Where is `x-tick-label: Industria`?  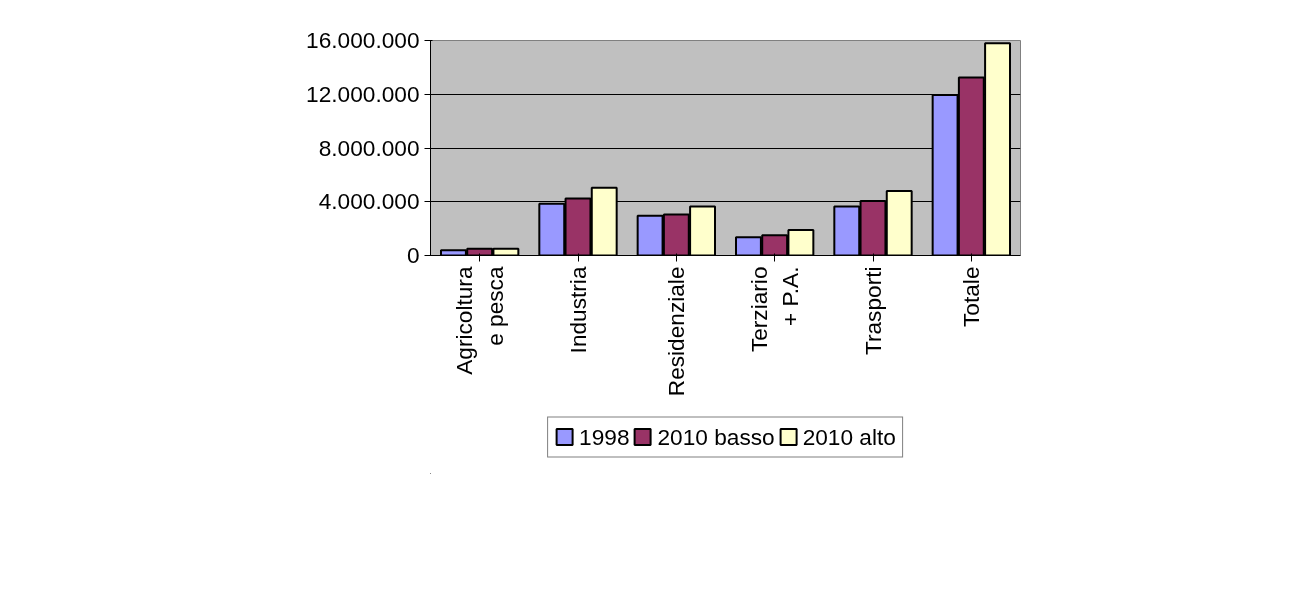 x-tick-label: Industria is located at coordinates (578, 310).